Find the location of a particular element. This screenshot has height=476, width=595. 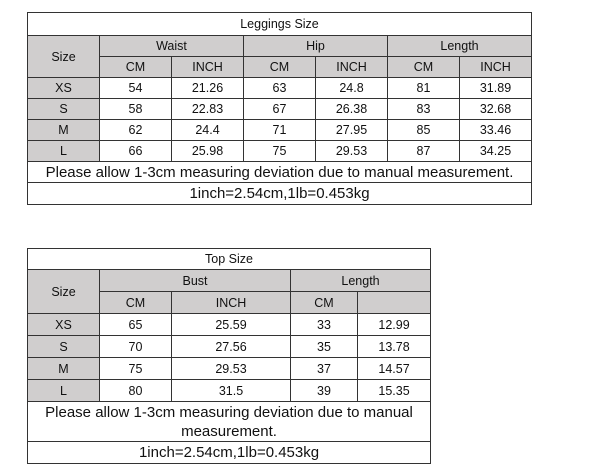

table-row: M 75 29.53 37 14.57 is located at coordinates (229, 368).